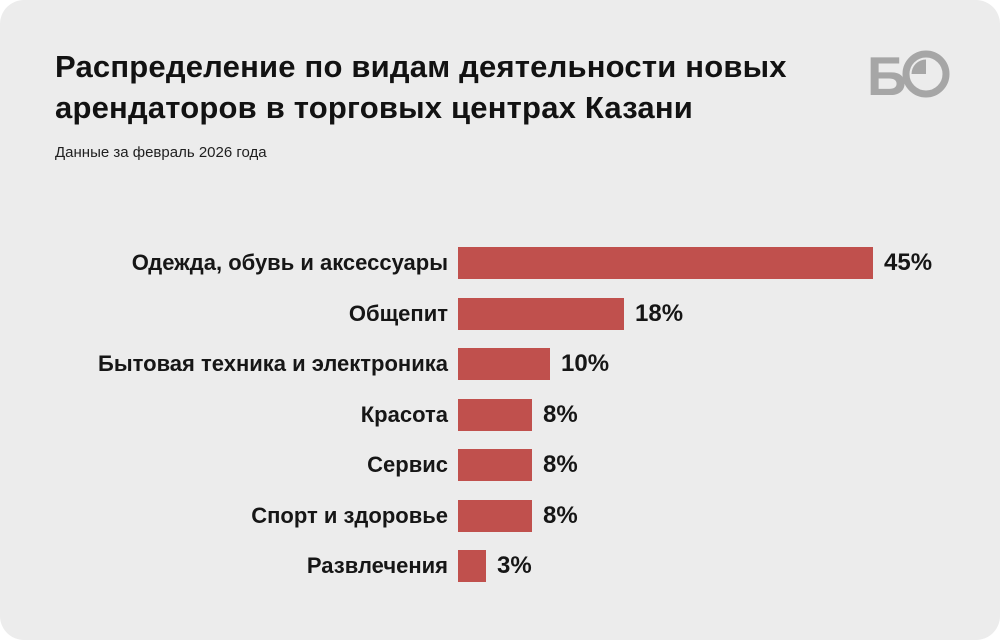 This screenshot has height=640, width=1000. What do you see at coordinates (887, 74) in the screenshot?
I see `logo-letter-b: Б` at bounding box center [887, 74].